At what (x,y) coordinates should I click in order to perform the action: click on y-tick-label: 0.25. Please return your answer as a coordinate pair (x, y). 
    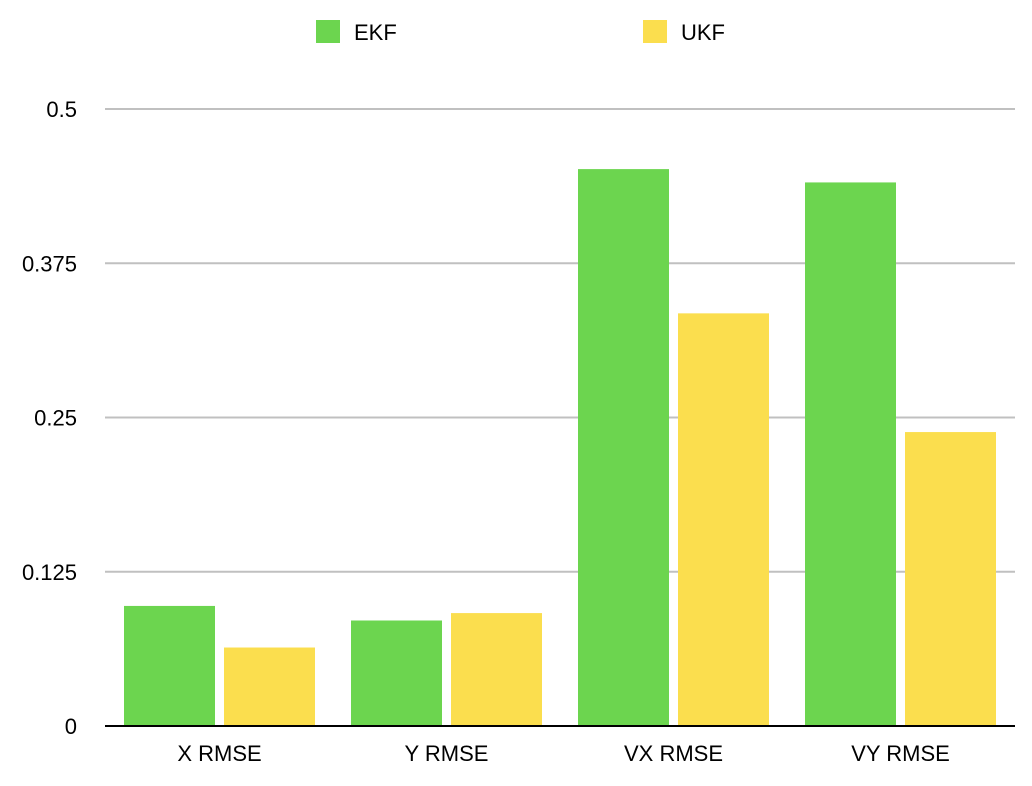
    Looking at the image, I should click on (55, 418).